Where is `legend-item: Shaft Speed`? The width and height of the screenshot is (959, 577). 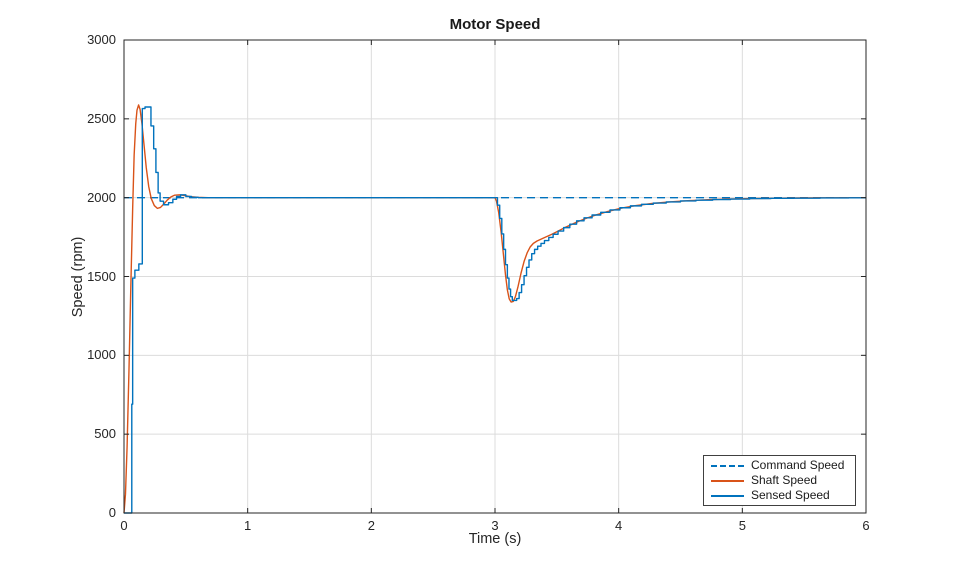
legend-item: Shaft Speed is located at coordinates (779, 480).